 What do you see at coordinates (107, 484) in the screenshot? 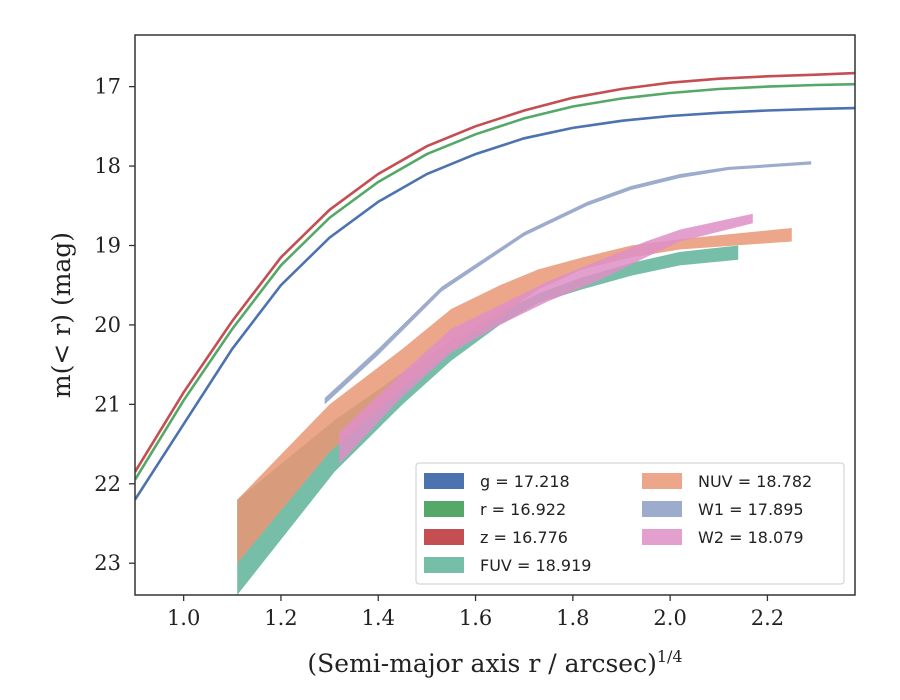
I see `y-tick-label: 22` at bounding box center [107, 484].